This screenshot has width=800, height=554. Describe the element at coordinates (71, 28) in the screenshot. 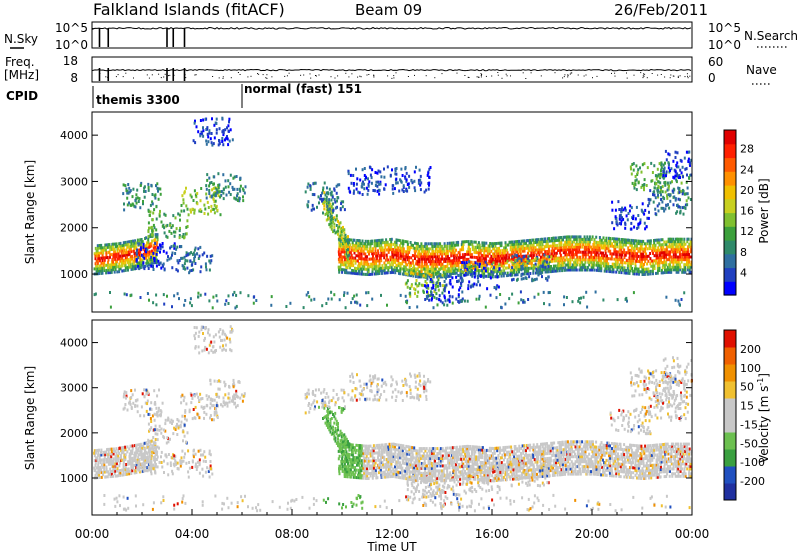

I see `noise-left-tick-top: 10^5` at that location.